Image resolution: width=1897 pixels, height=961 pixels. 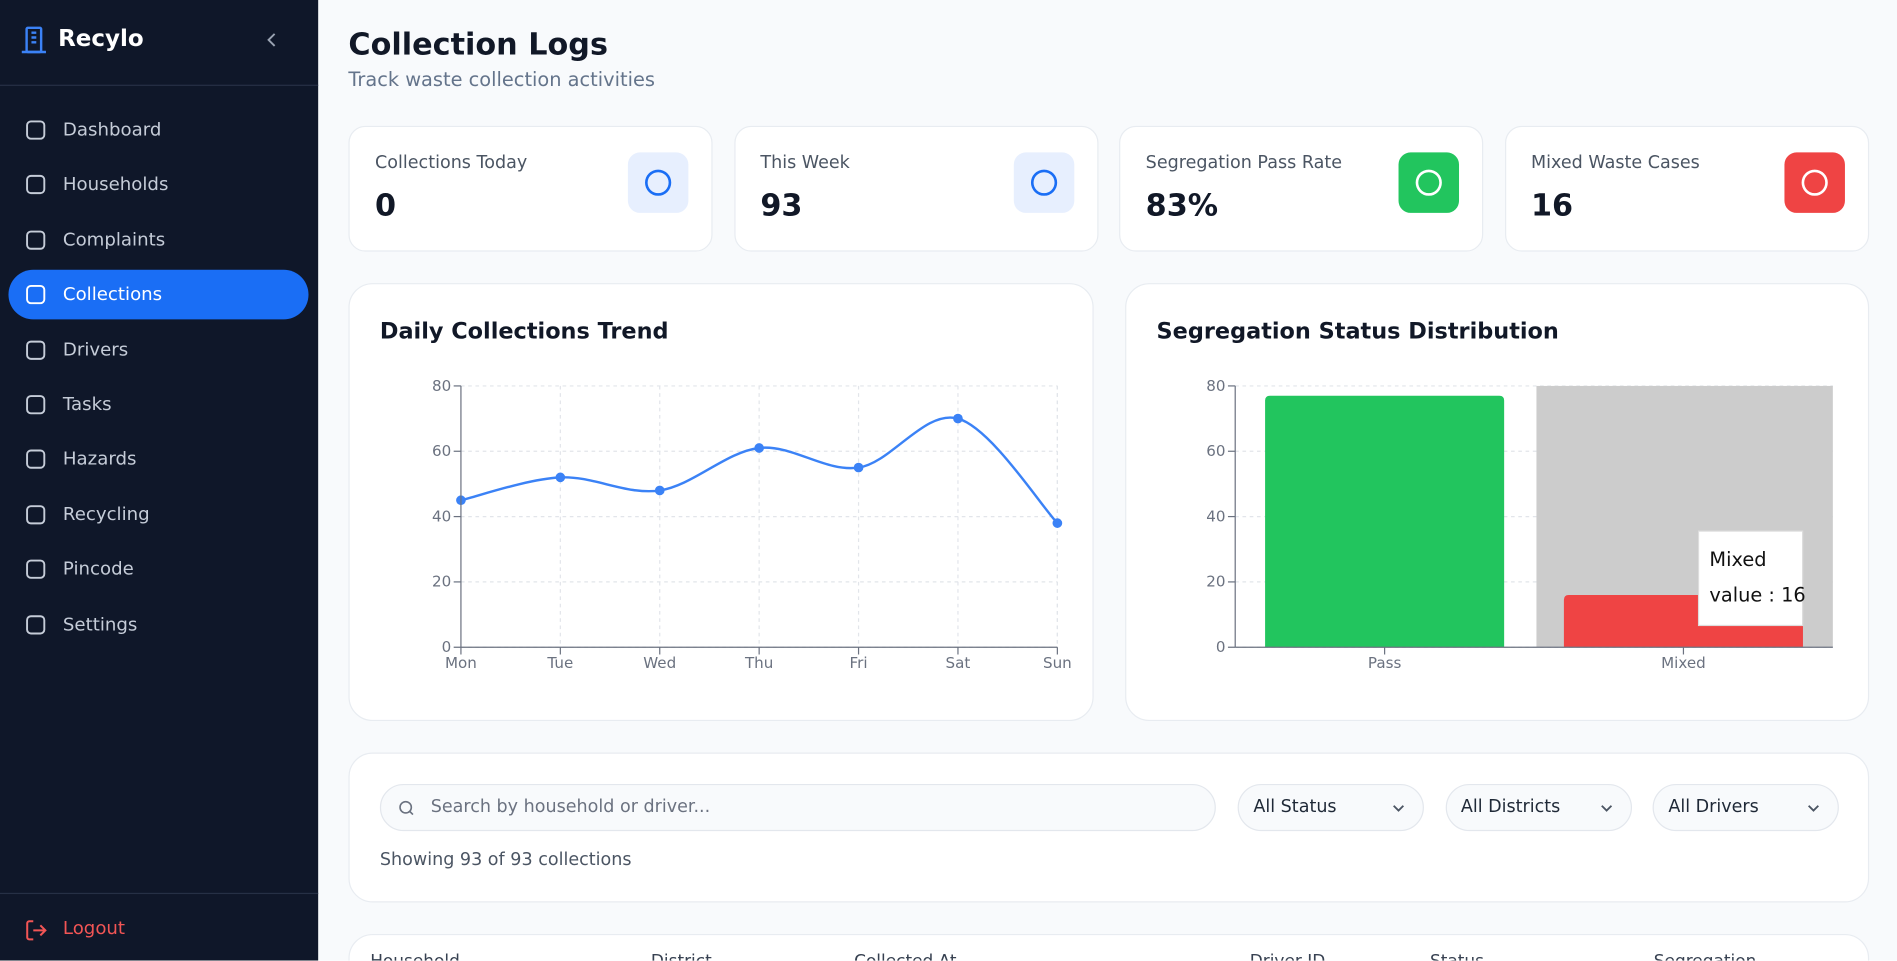 What do you see at coordinates (1713, 807) in the screenshot?
I see `select-label: All Drivers` at bounding box center [1713, 807].